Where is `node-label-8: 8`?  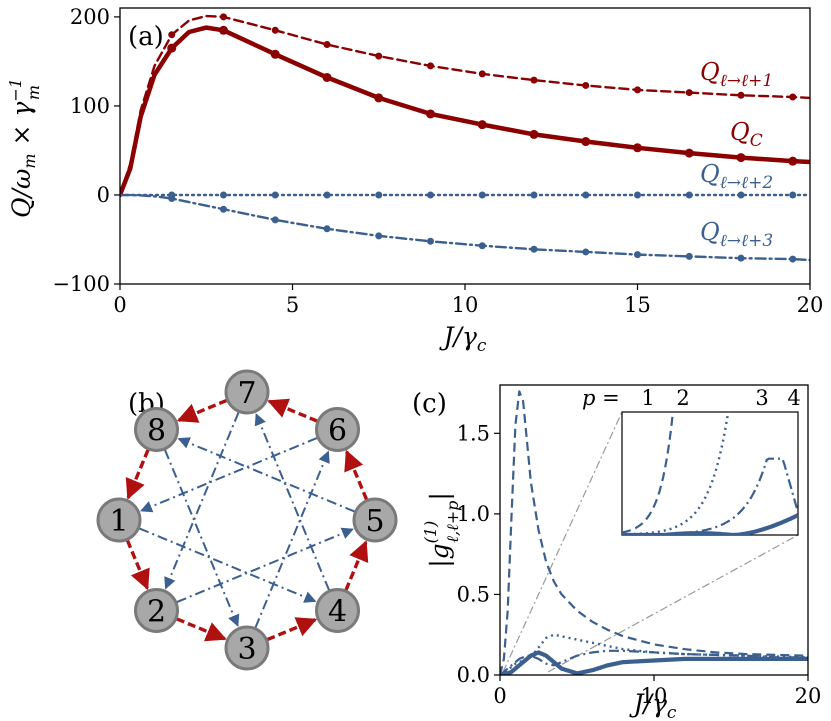
node-label-8: 8 is located at coordinates (156, 430).